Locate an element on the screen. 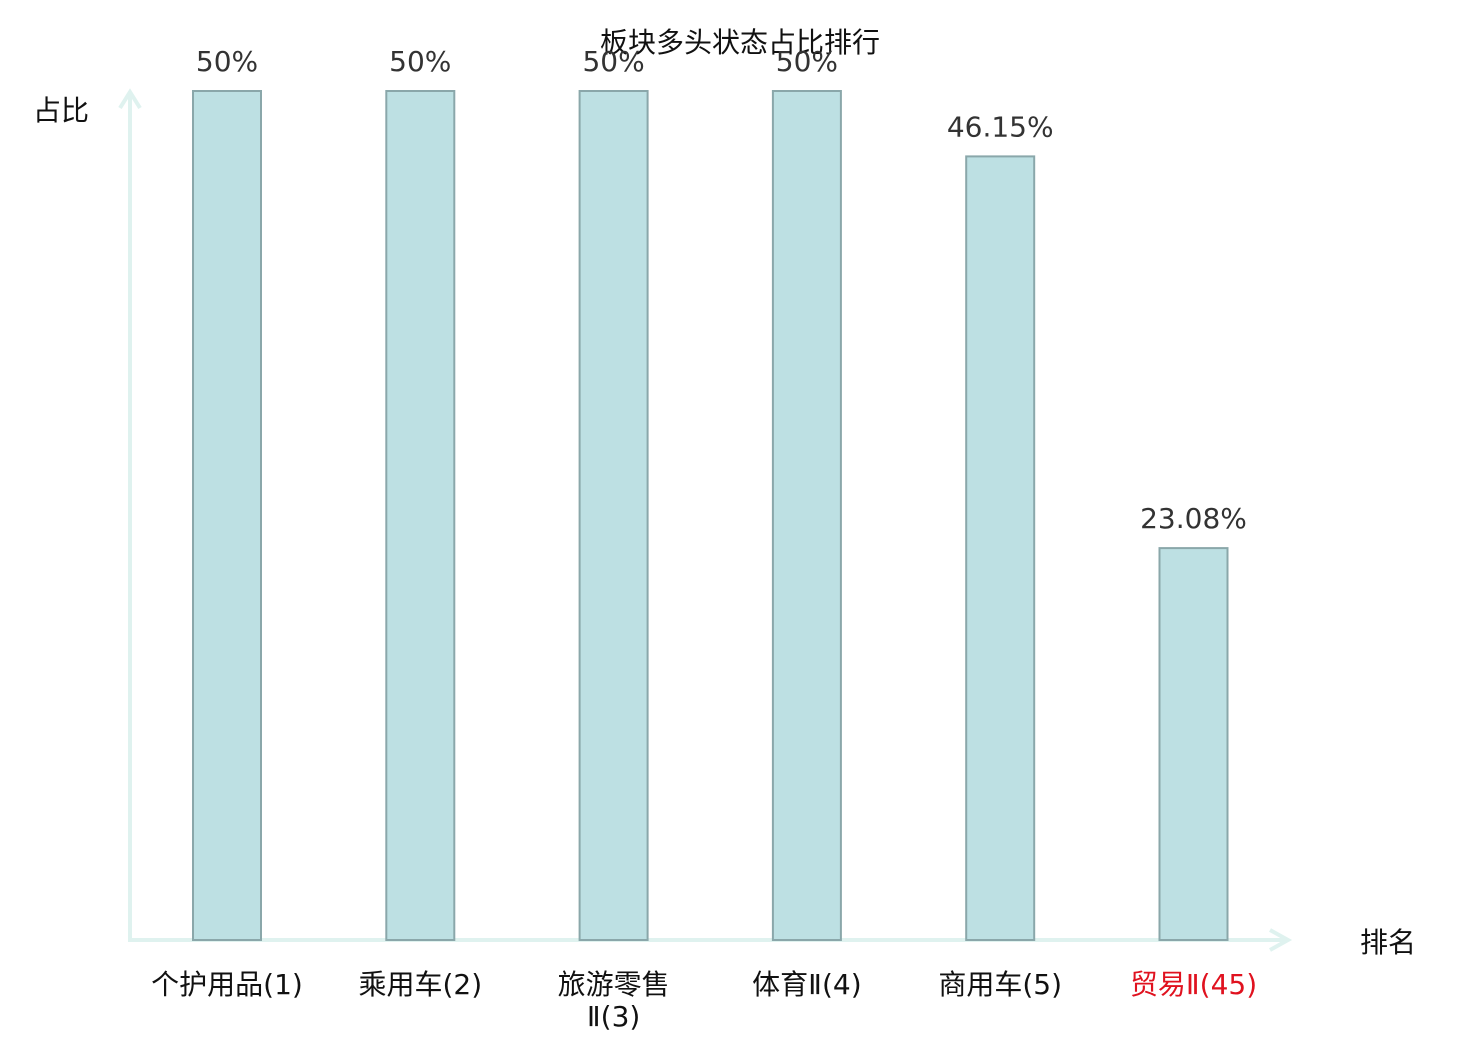  category-tick-label: 旅游零售 is located at coordinates (614, 984).